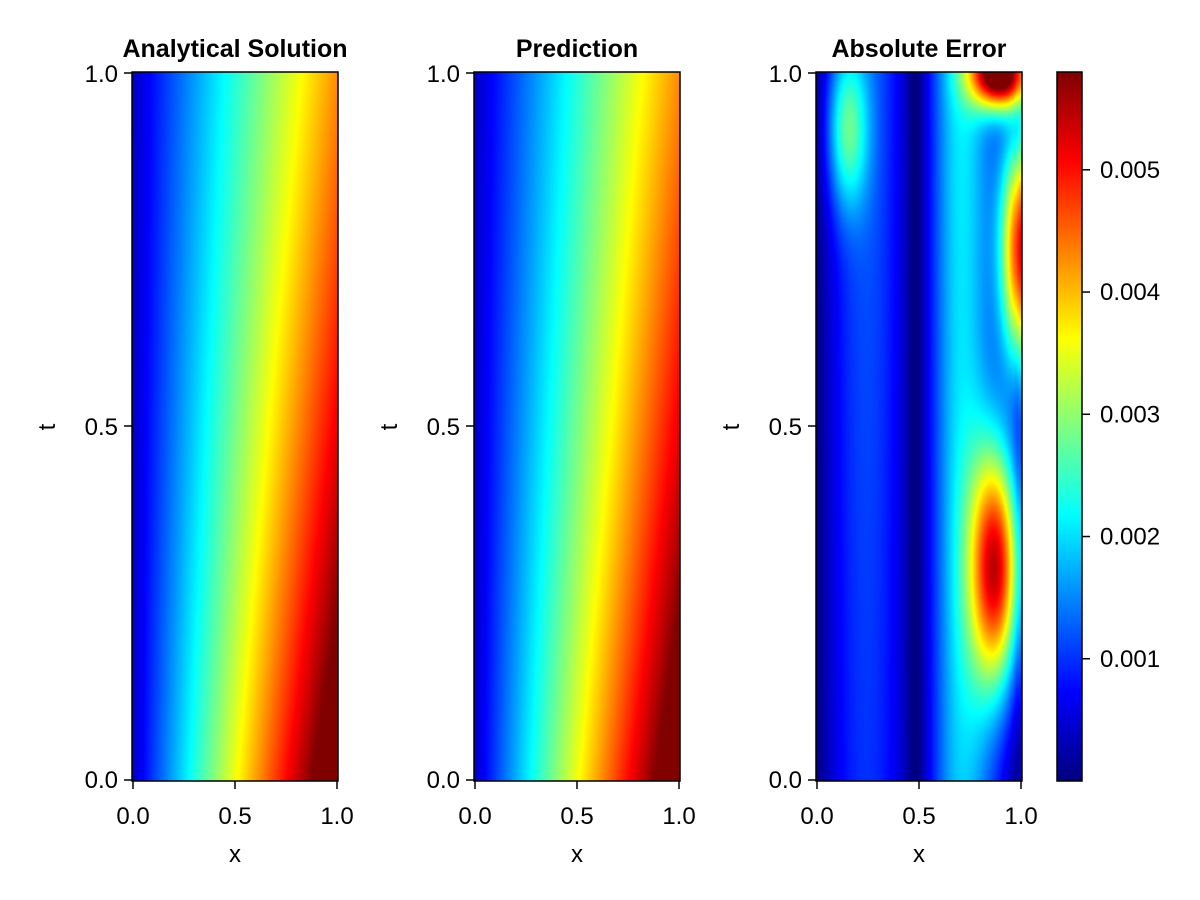  I want to click on colorbar-frame, so click(1069, 426).